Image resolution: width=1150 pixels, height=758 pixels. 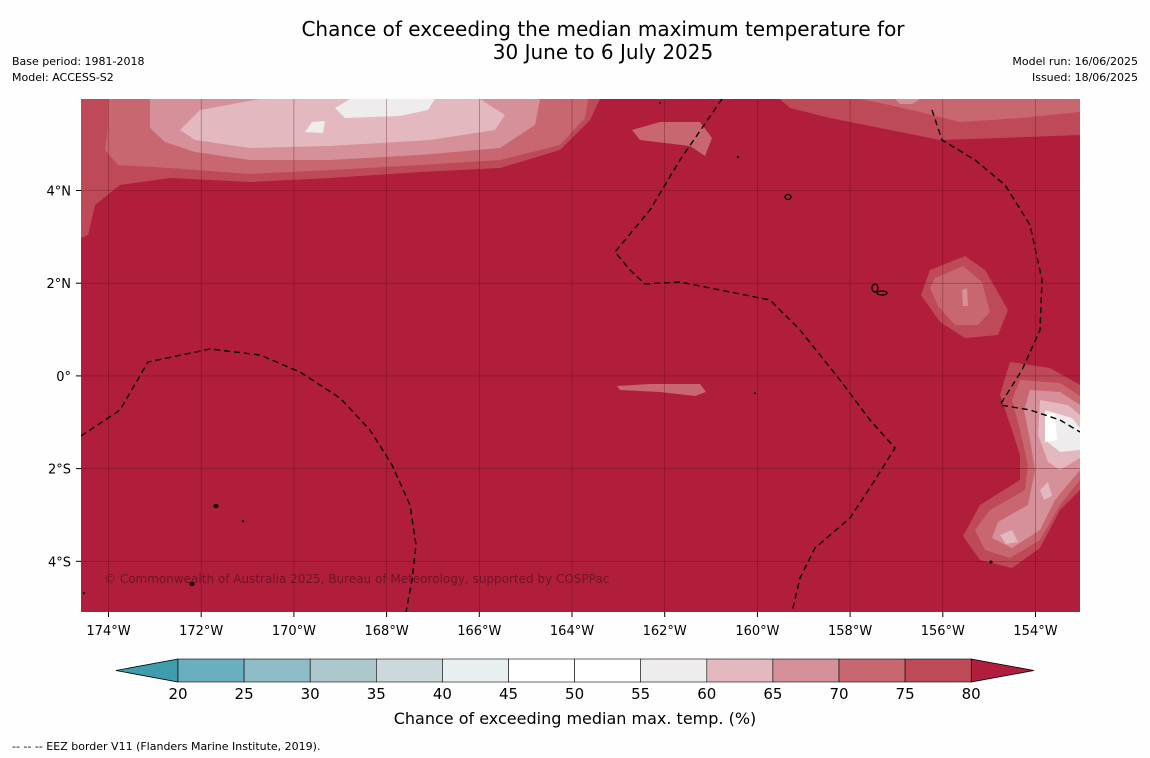 I want to click on x-tick-label-4: 166°W, so click(x=479, y=631).